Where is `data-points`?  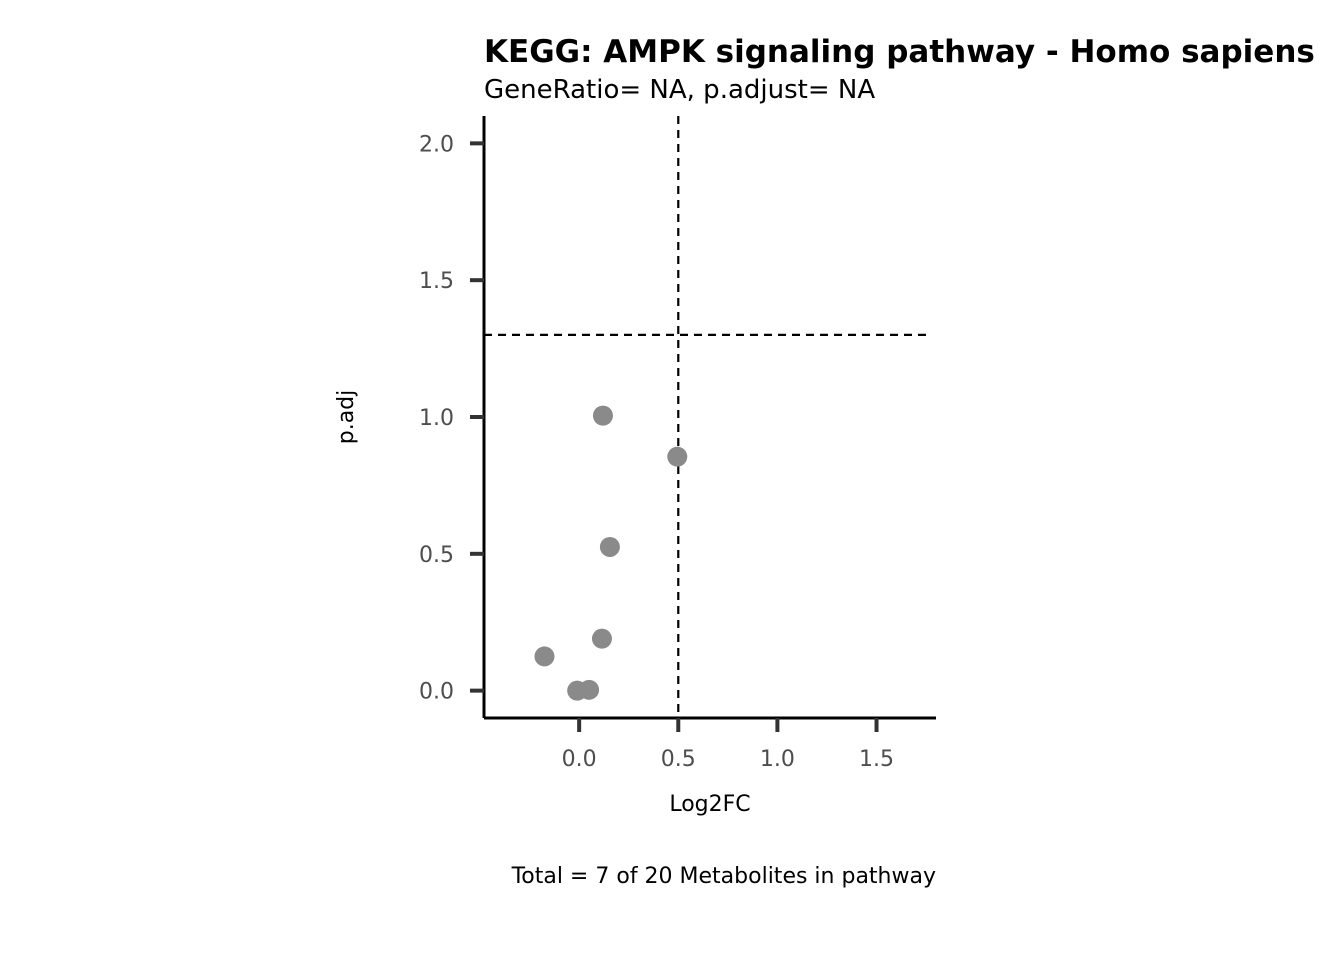 data-points is located at coordinates (611, 553).